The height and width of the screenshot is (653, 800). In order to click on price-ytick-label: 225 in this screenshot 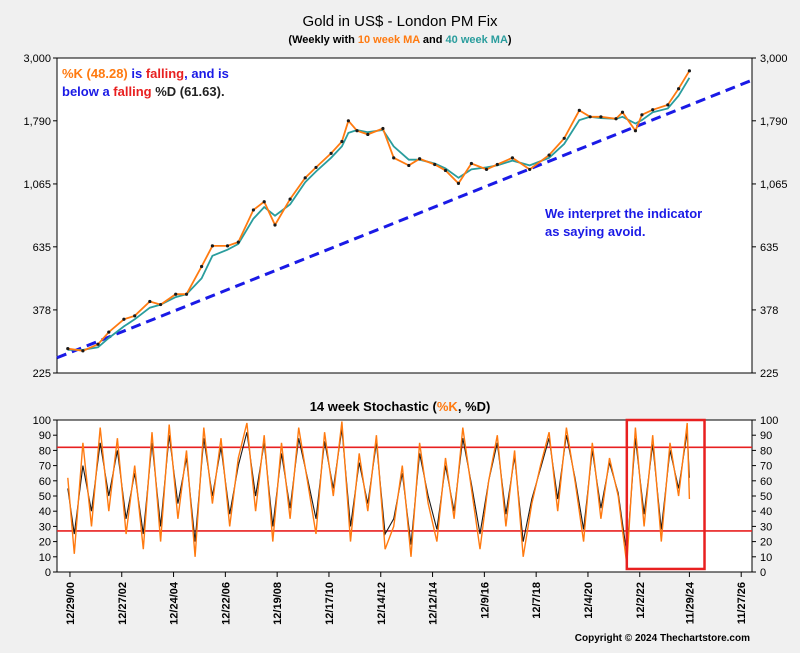, I will do `click(42, 374)`.